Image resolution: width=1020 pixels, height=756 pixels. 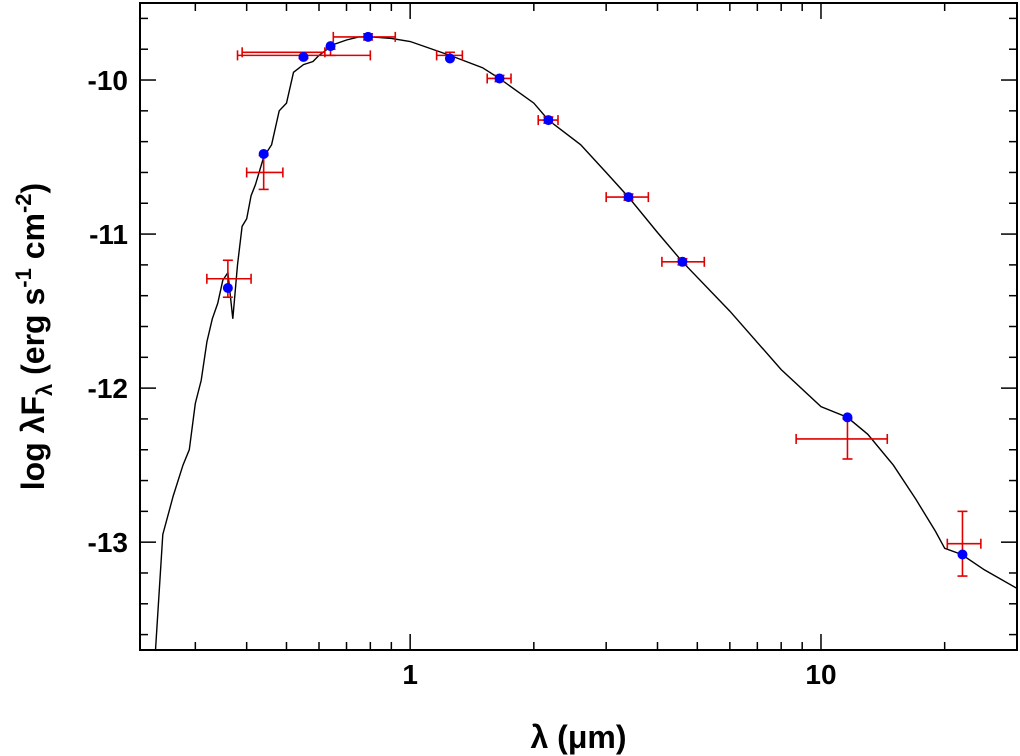 I want to click on y-axis-label: log λFλ (erg s-1 cm-2), so click(x=34, y=336).